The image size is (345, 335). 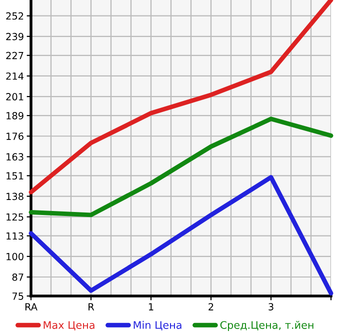 I want to click on legend-label: Сред.Цена, т.йен, so click(x=267, y=325).